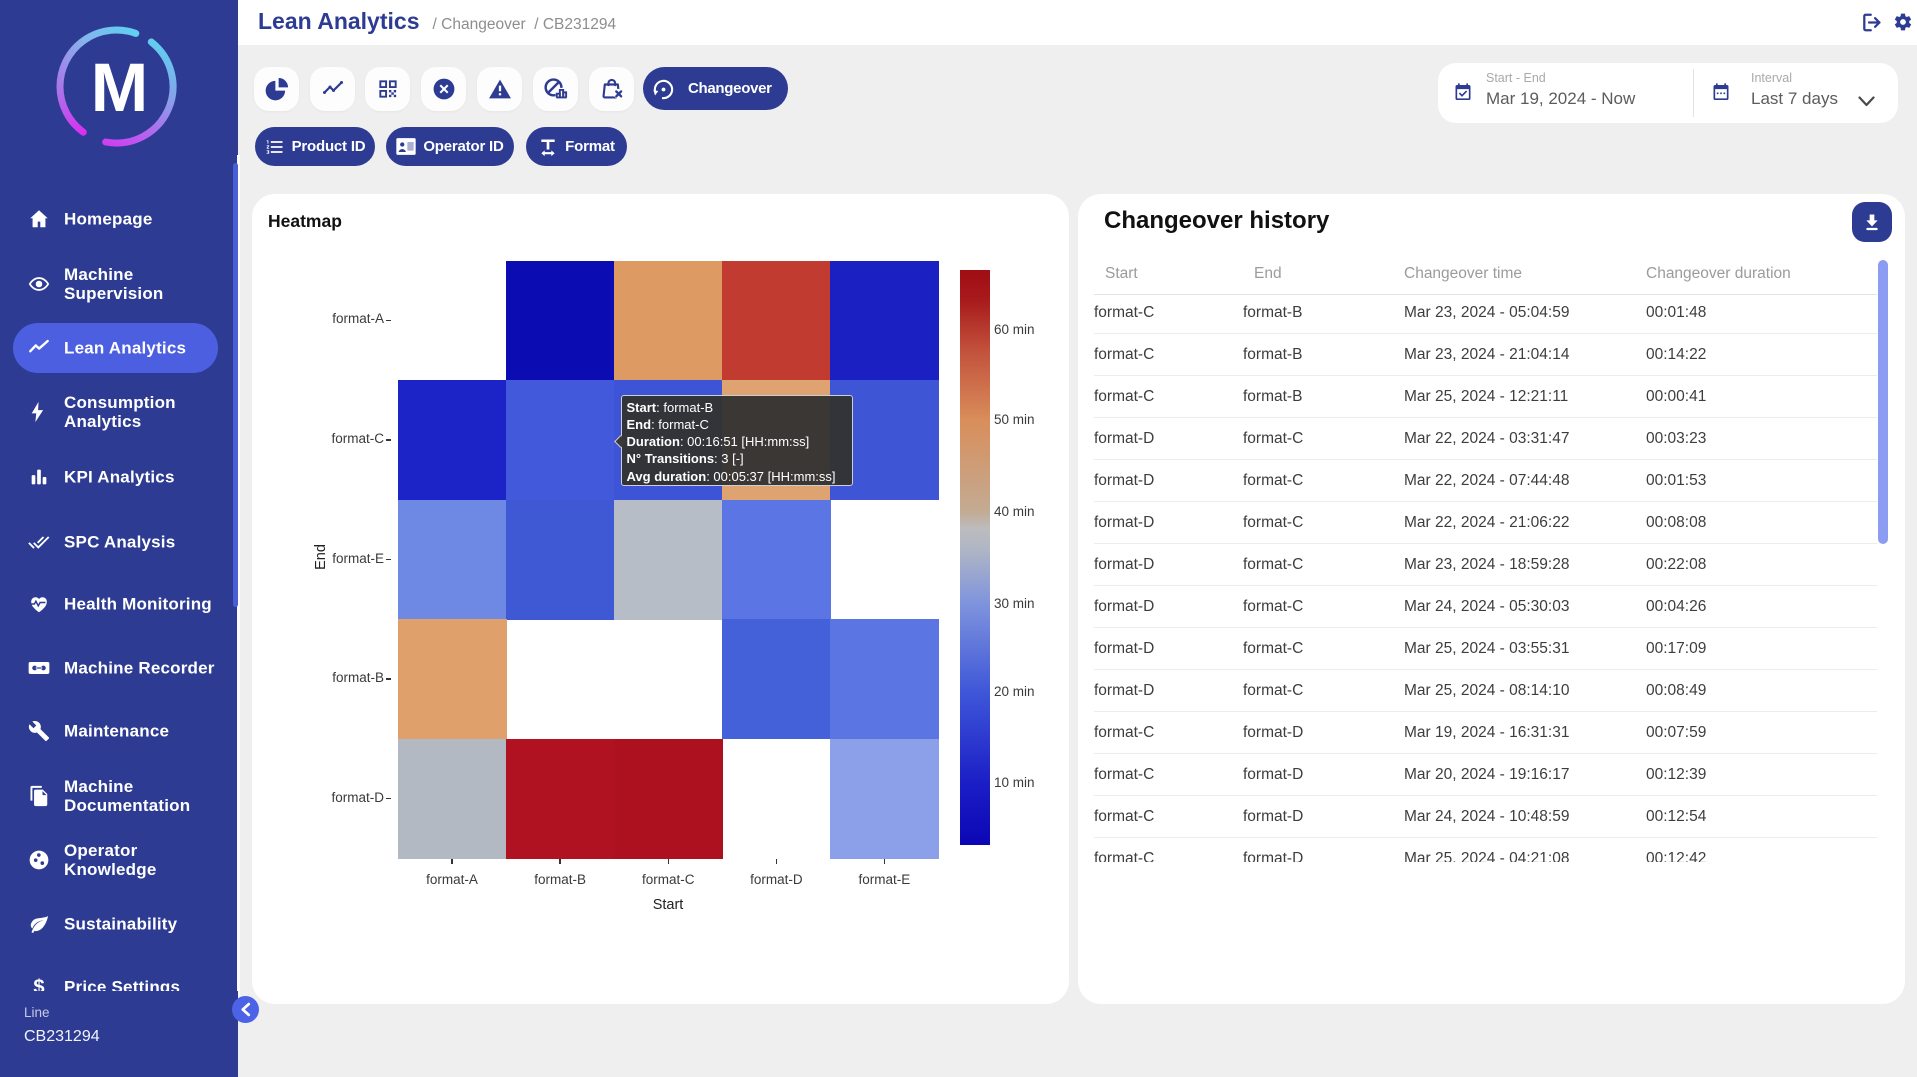 This screenshot has width=1917, height=1077. Describe the element at coordinates (119, 87) in the screenshot. I see `svg-text: M` at that location.